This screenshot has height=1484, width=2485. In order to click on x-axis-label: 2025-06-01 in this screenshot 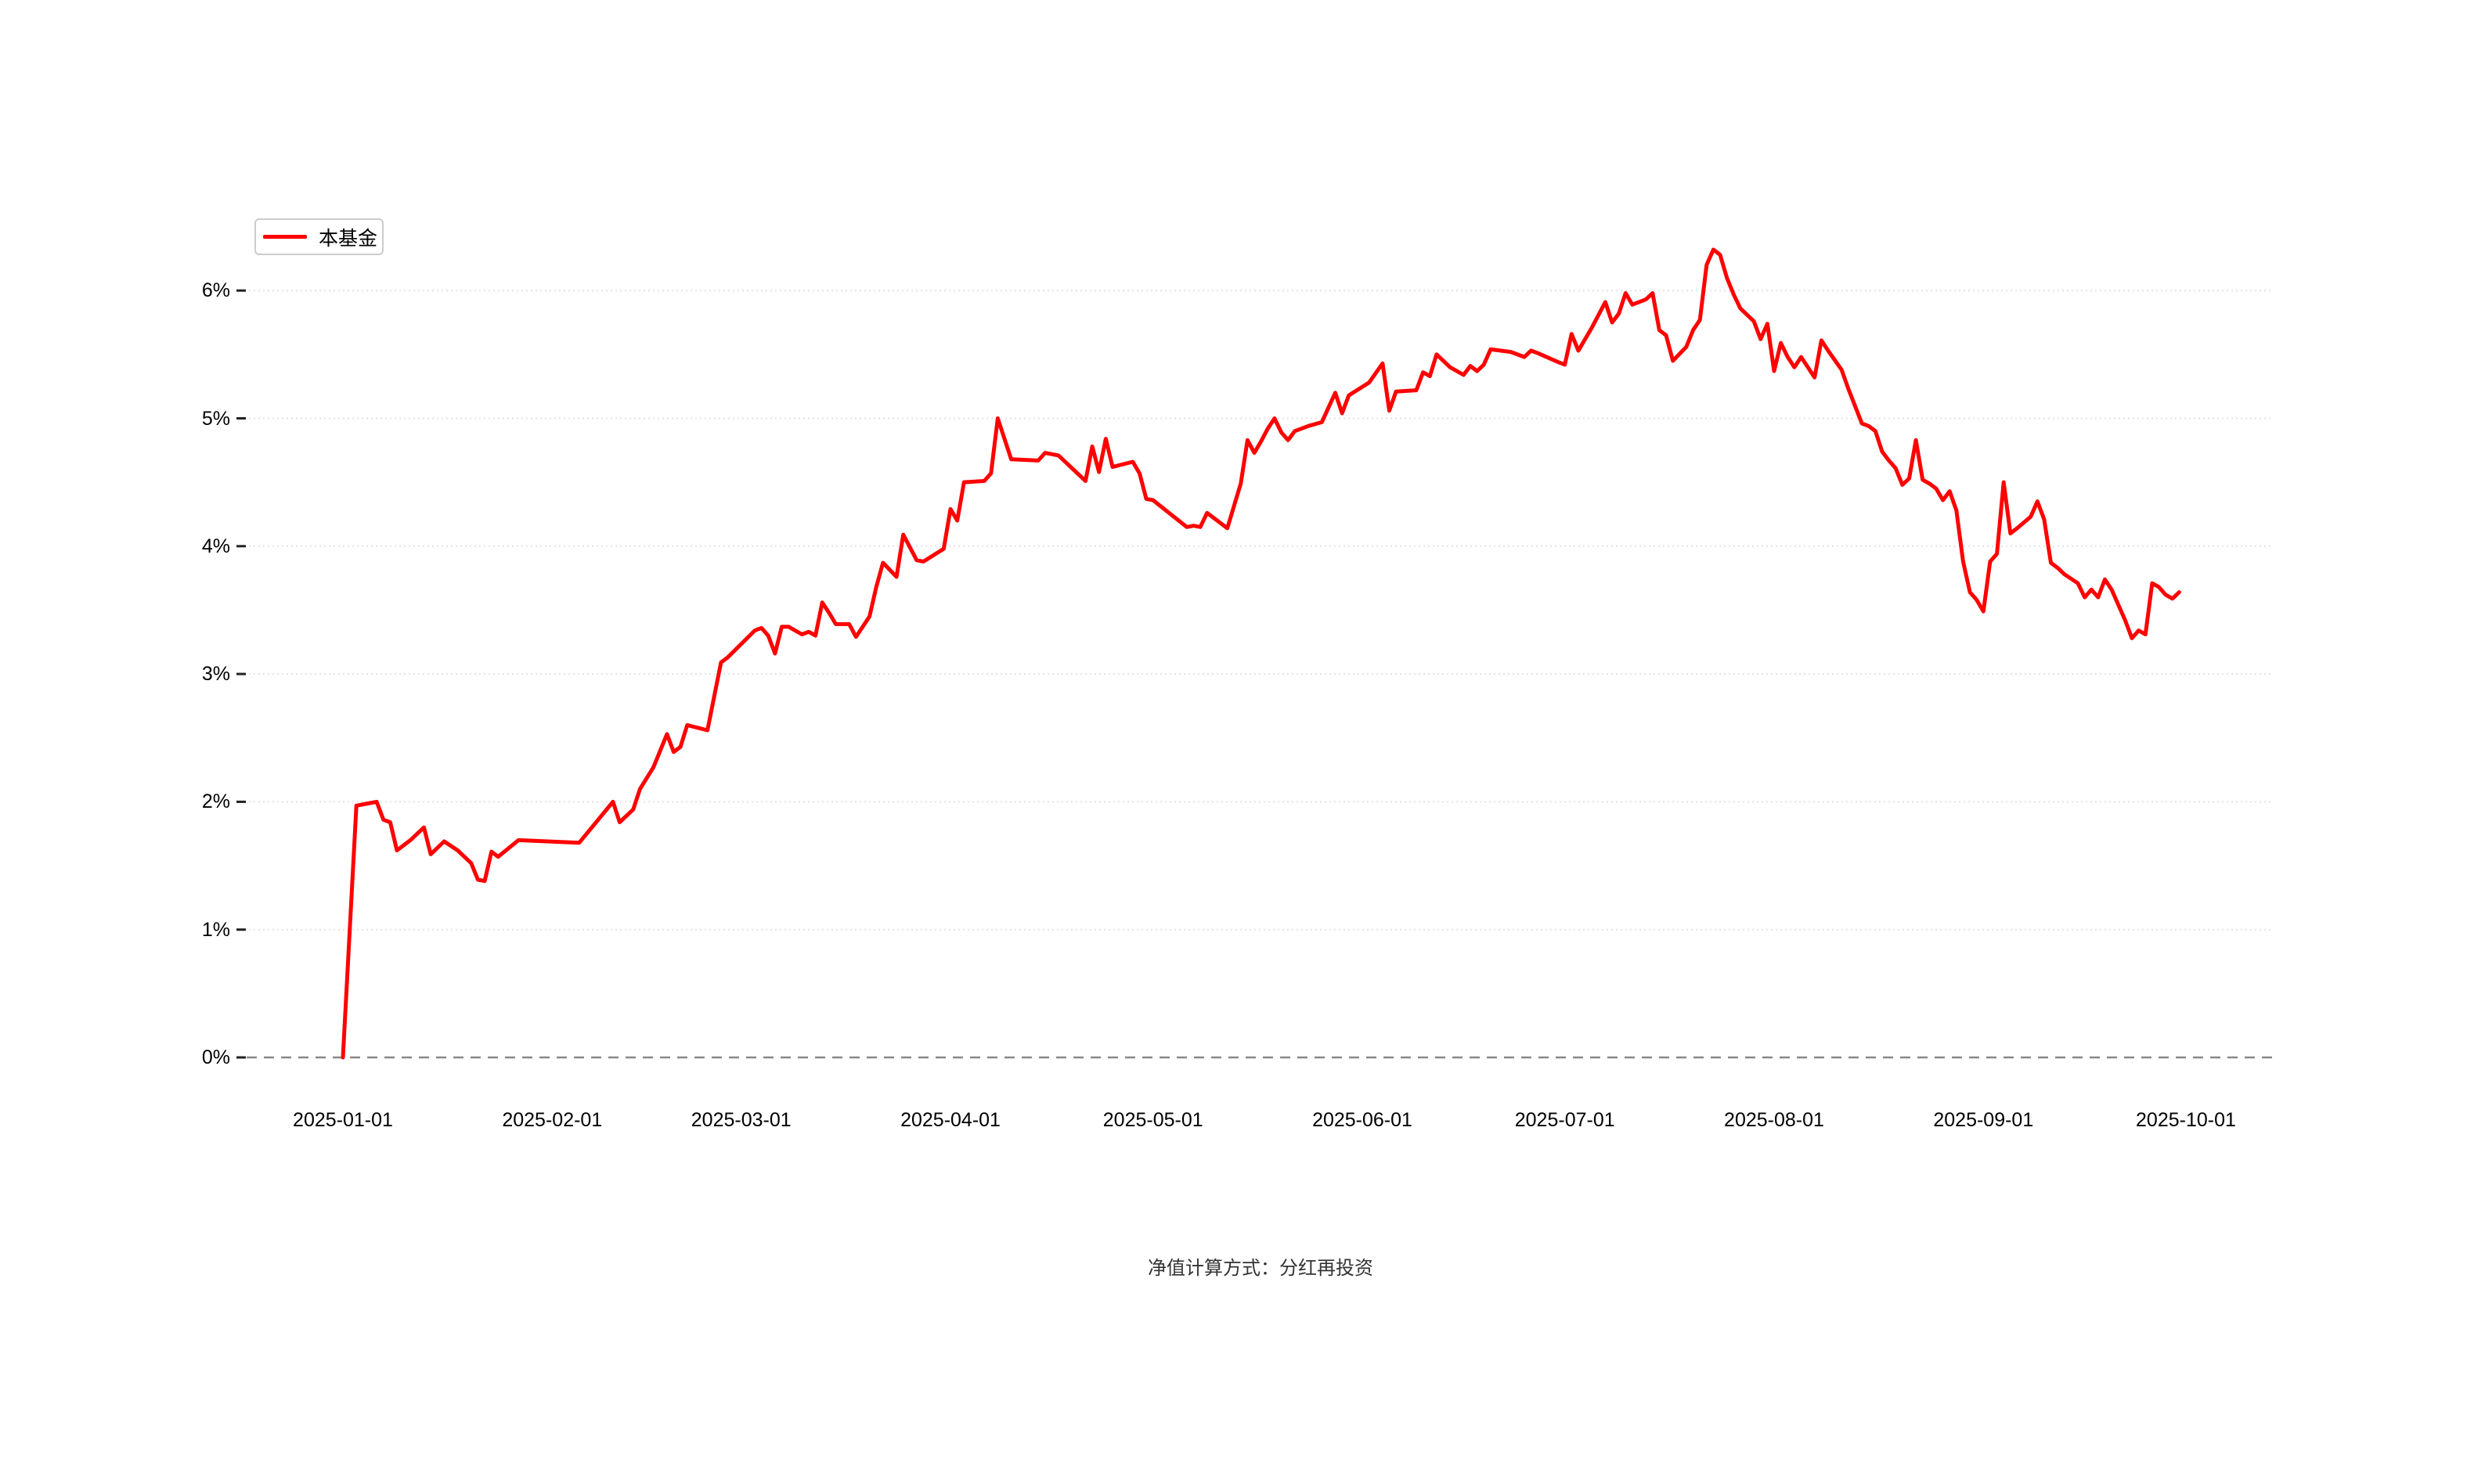, I will do `click(1362, 1120)`.